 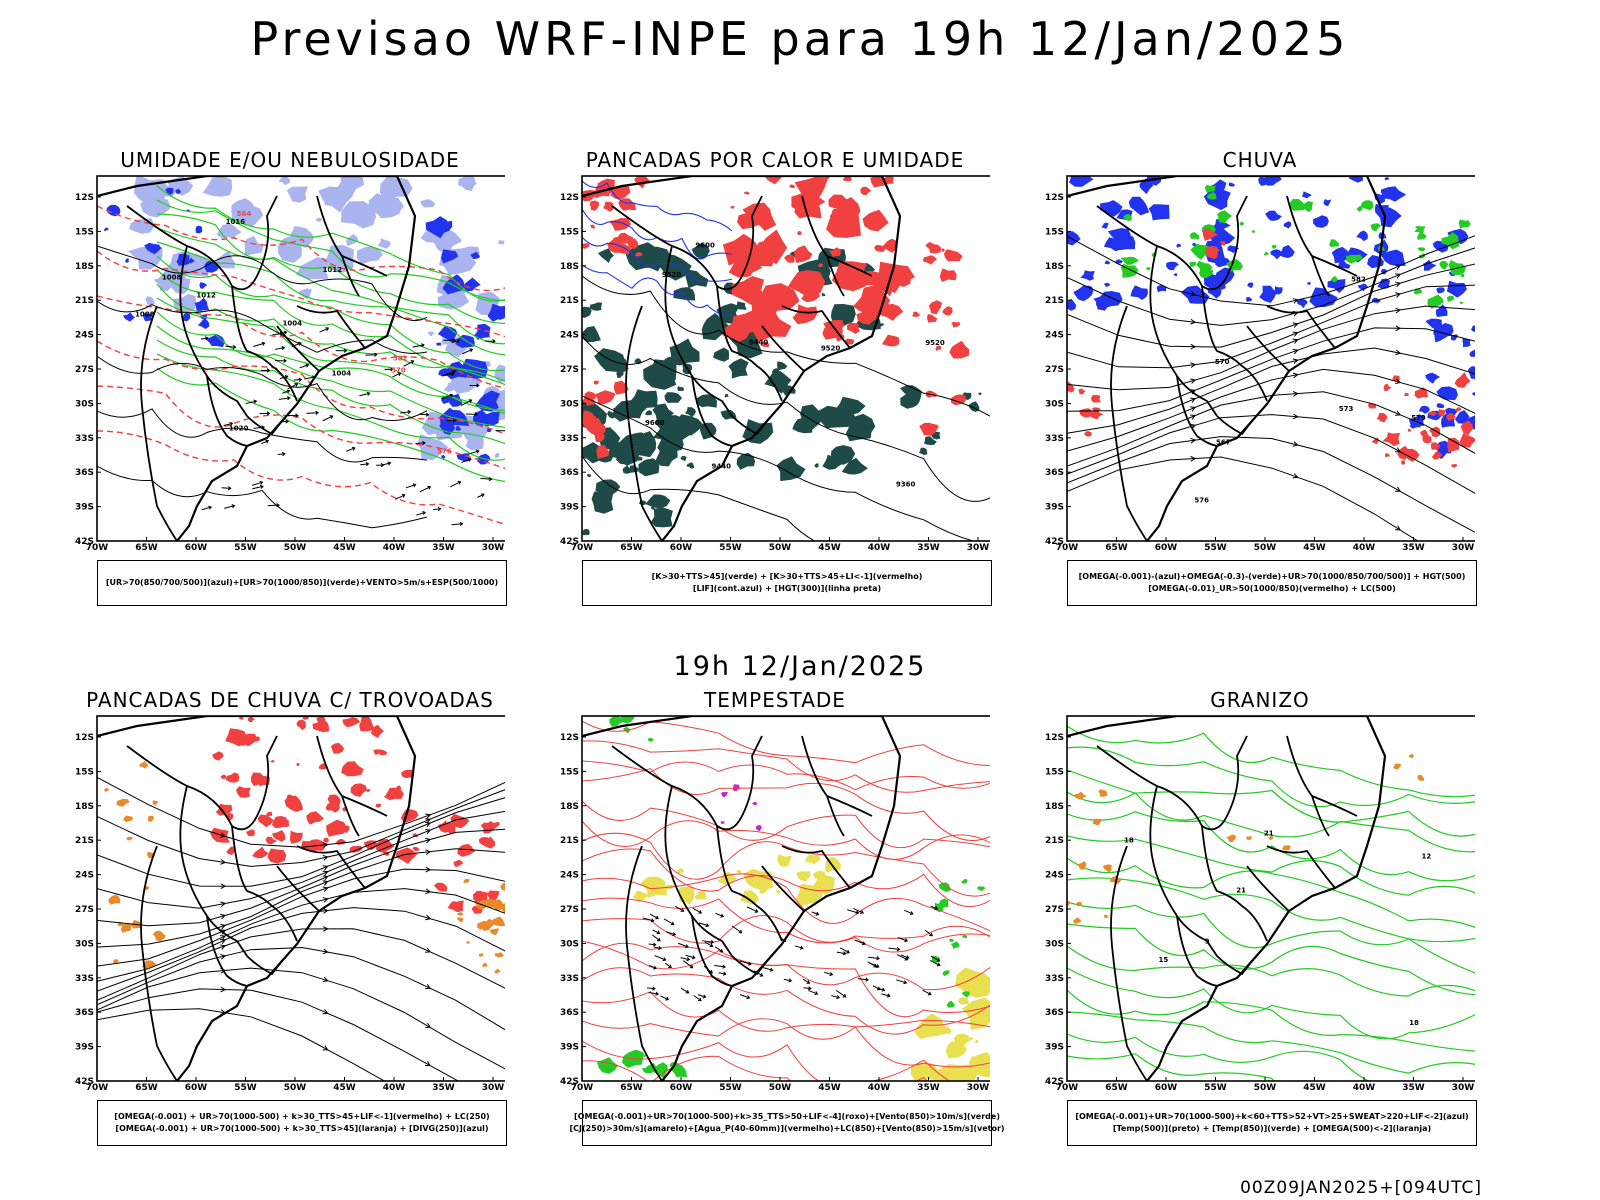 What do you see at coordinates (1054, 876) in the screenshot?
I see `lat-label: 24S` at bounding box center [1054, 876].